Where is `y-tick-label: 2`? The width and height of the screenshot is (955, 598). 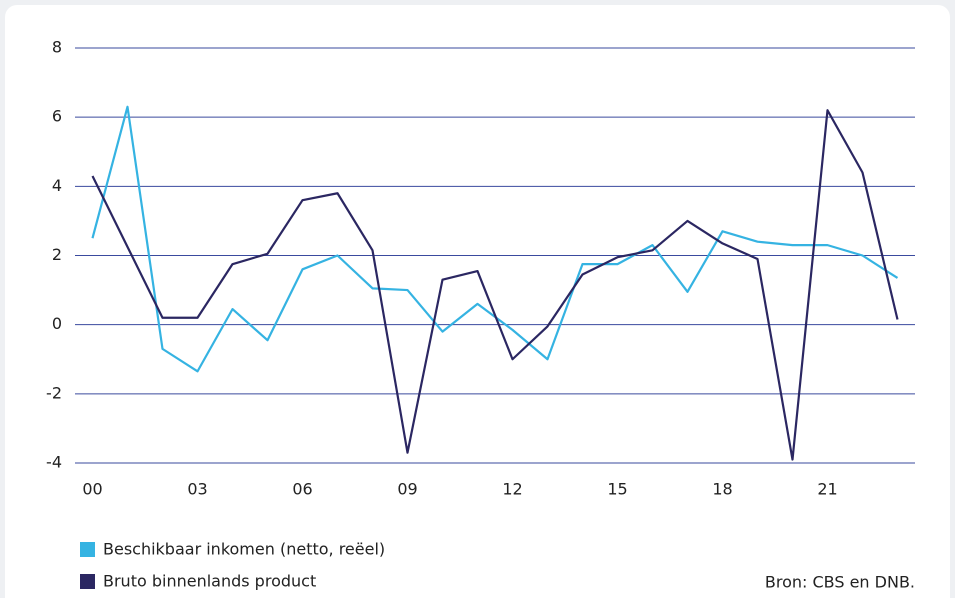 y-tick-label: 2 is located at coordinates (57, 254).